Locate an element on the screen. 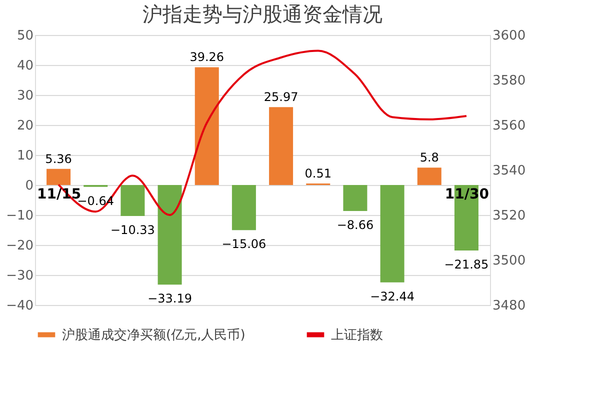 Image resolution: width=590 pixels, height=406 pixels. data-label: 25.97 is located at coordinates (281, 97).